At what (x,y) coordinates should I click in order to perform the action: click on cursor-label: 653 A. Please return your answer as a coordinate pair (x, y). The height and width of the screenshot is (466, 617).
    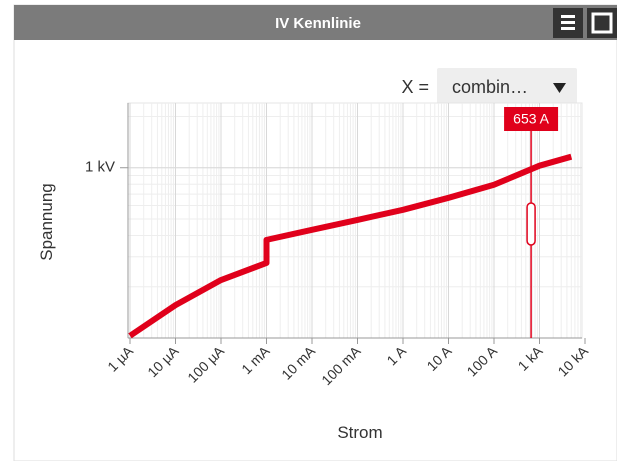
    Looking at the image, I should click on (531, 119).